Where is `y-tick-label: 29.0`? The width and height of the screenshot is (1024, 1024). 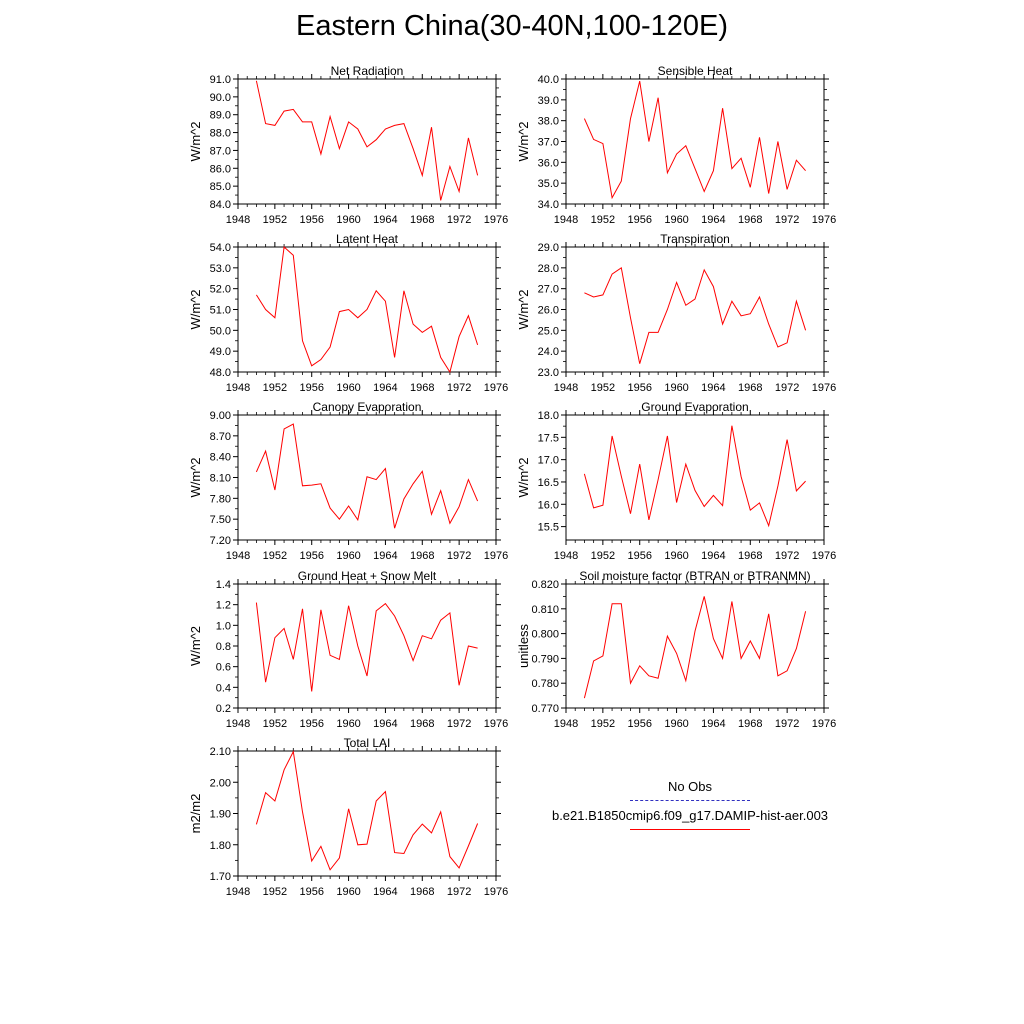 y-tick-label: 29.0 is located at coordinates (548, 248).